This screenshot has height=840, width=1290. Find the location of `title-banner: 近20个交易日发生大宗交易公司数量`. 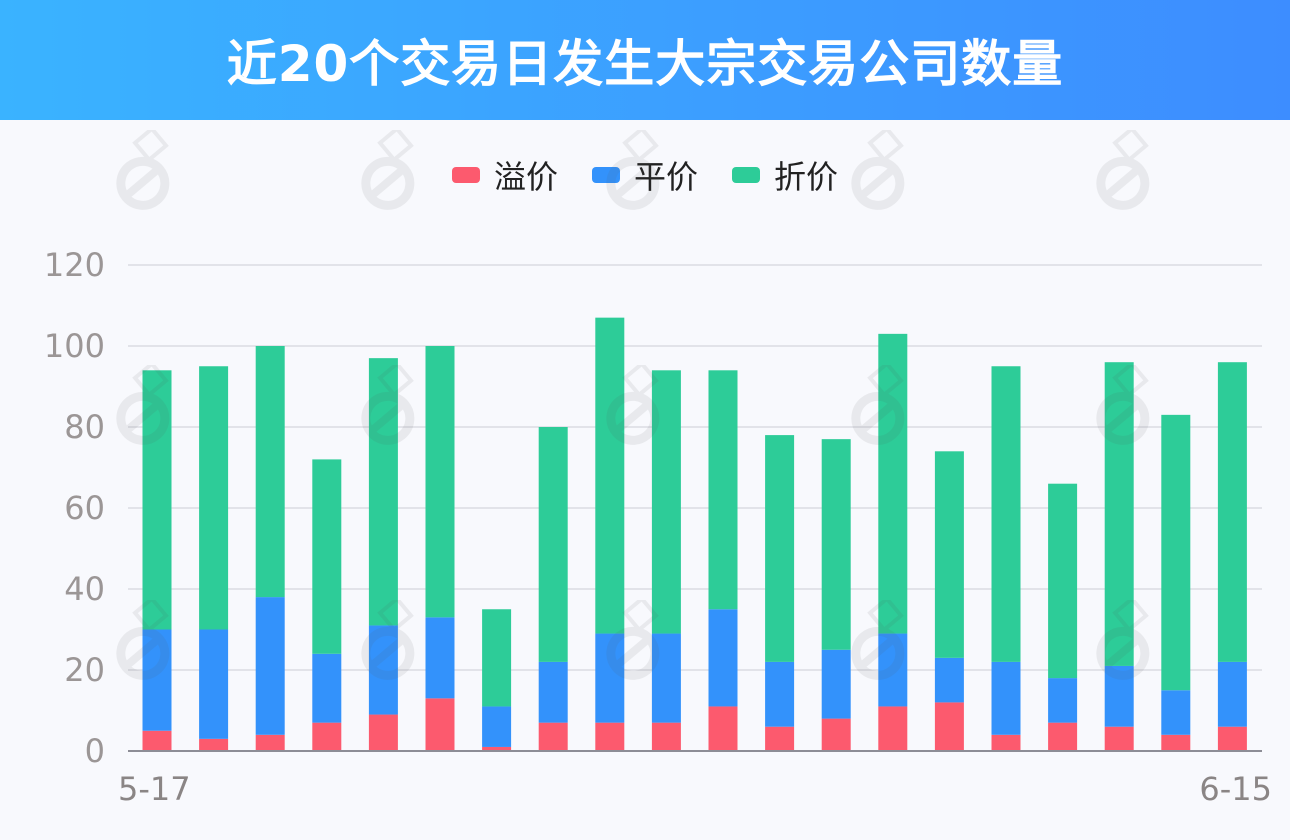

title-banner: 近20个交易日发生大宗交易公司数量 is located at coordinates (645, 60).